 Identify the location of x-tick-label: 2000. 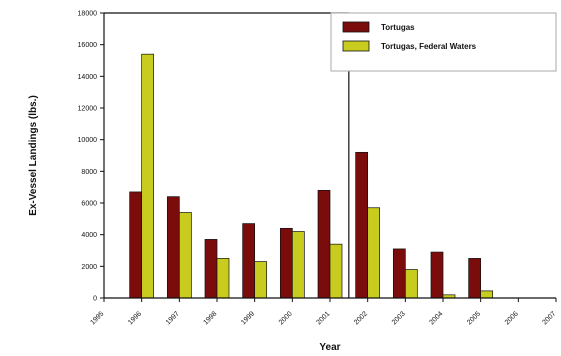
(286, 318).